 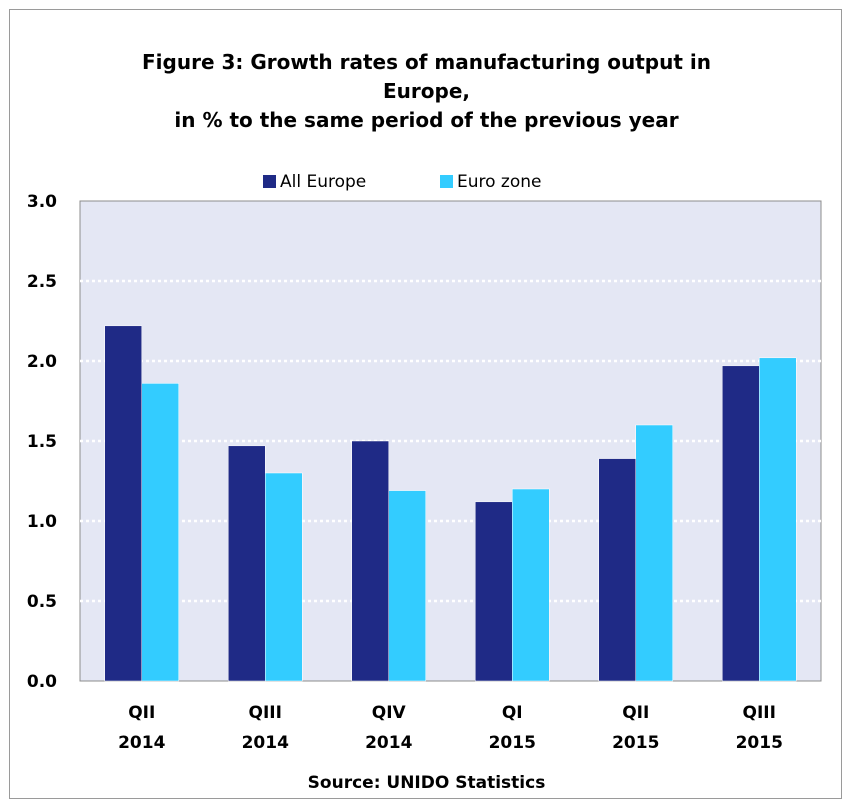 What do you see at coordinates (42, 202) in the screenshot?
I see `y-tick-label: 3.0` at bounding box center [42, 202].